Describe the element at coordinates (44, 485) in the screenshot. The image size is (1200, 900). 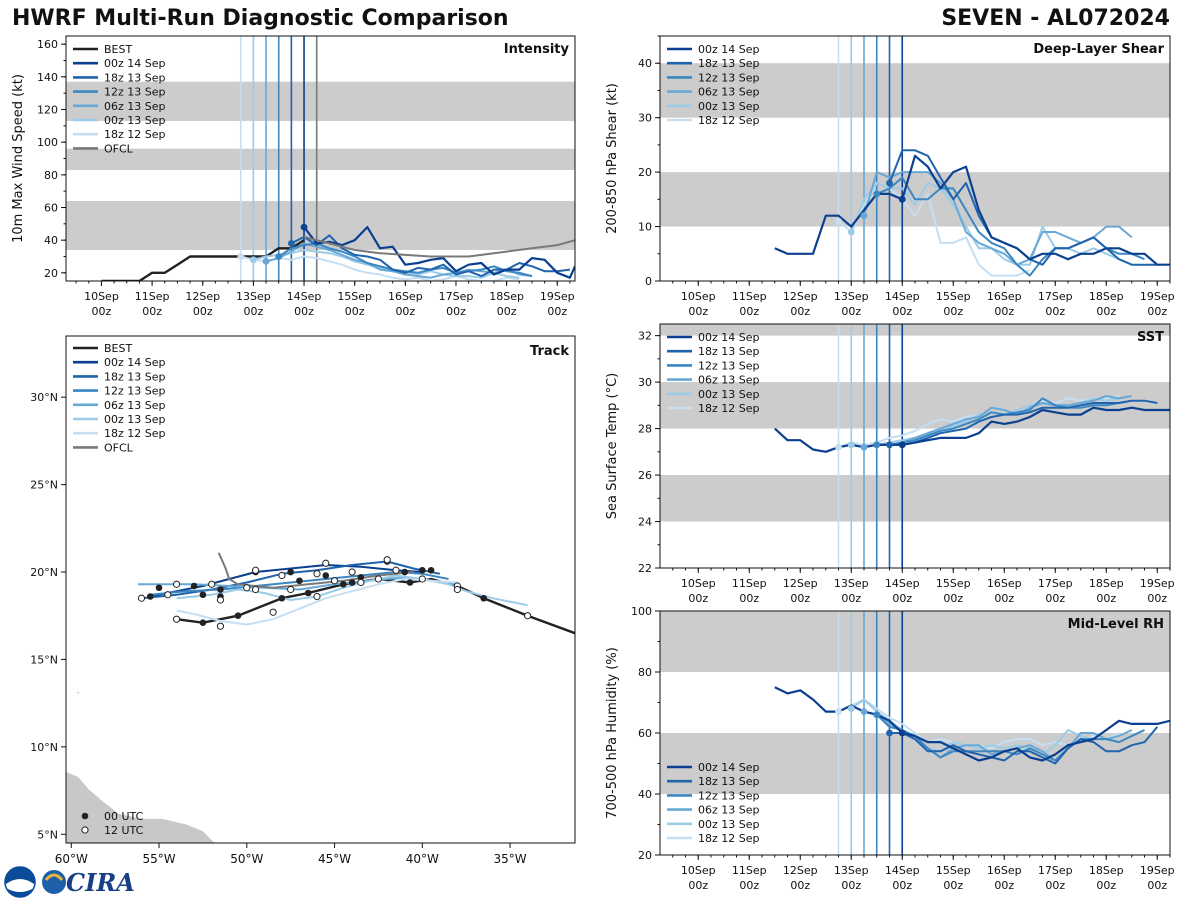
I see `y-tick-label: 25°N` at that location.